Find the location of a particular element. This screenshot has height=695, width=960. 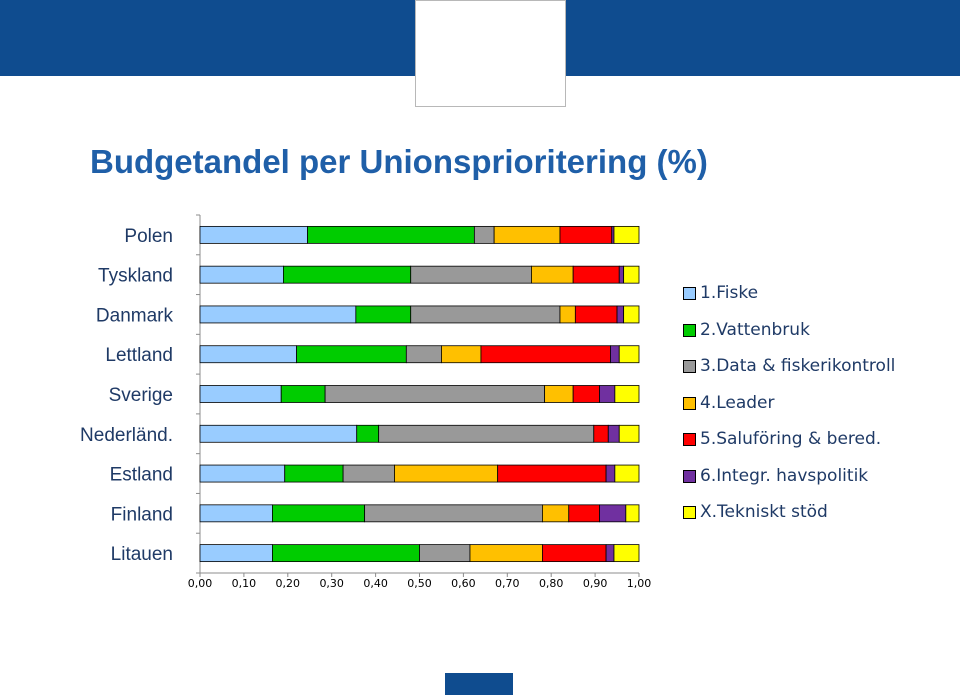

x-tick-label: 0,30 is located at coordinates (331, 583).